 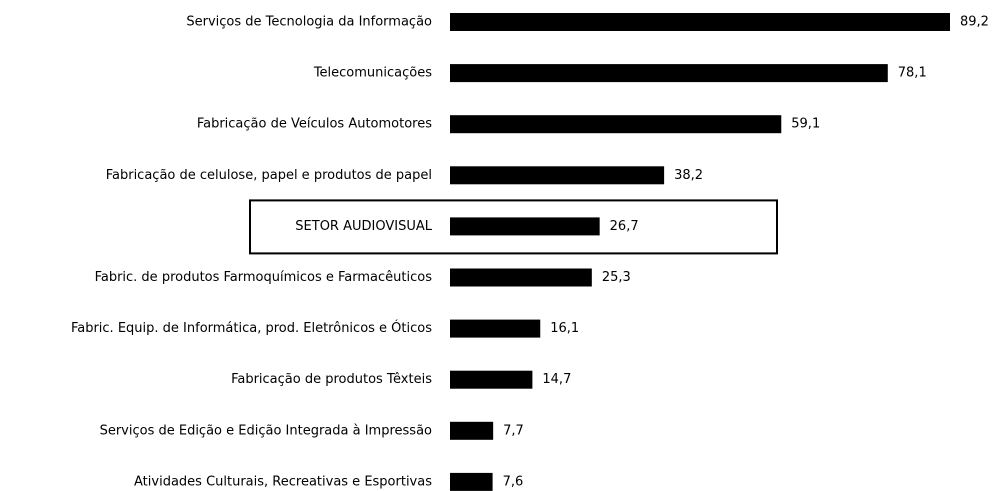 I want to click on category-label: Telecomunicações, so click(x=372, y=73).